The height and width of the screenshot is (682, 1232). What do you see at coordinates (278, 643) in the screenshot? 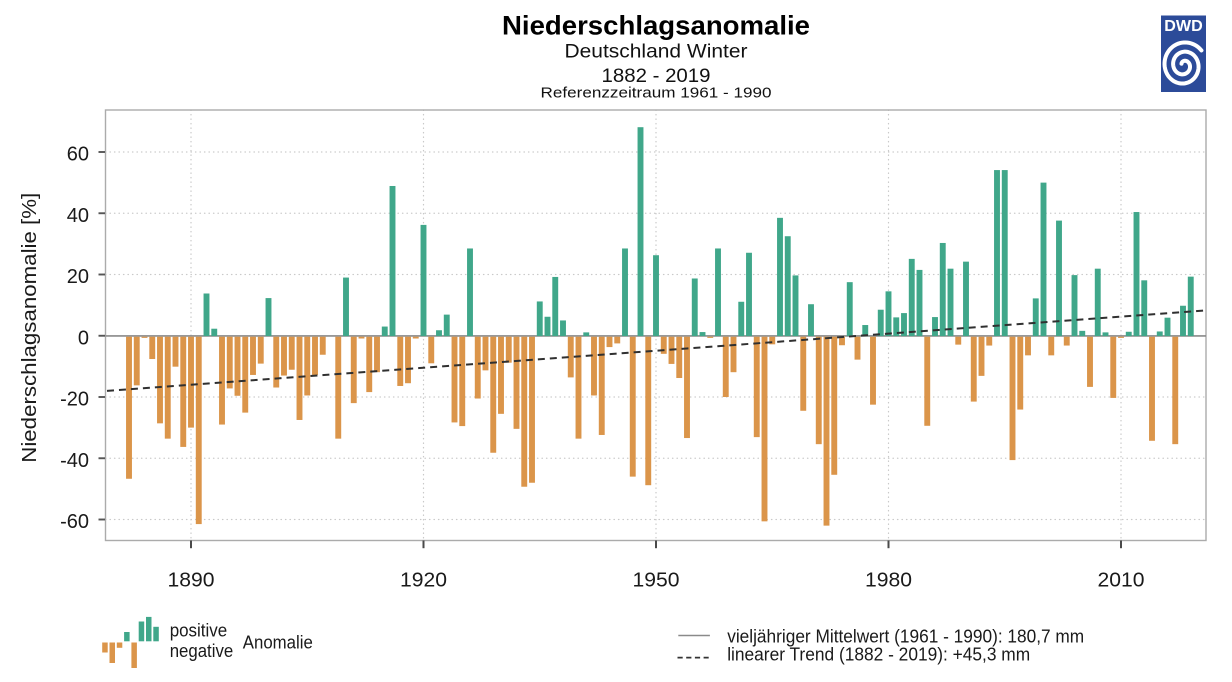
I see `svg-text: Anomalie` at bounding box center [278, 643].